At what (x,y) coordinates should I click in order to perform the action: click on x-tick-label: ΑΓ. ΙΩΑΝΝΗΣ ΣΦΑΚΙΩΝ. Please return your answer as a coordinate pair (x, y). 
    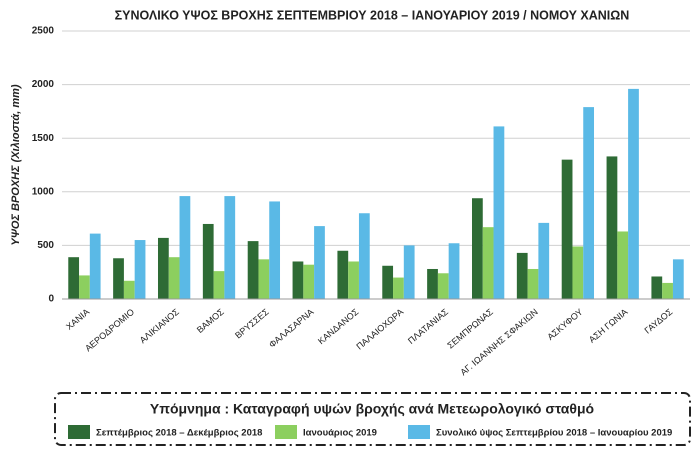
    Looking at the image, I should click on (499, 342).